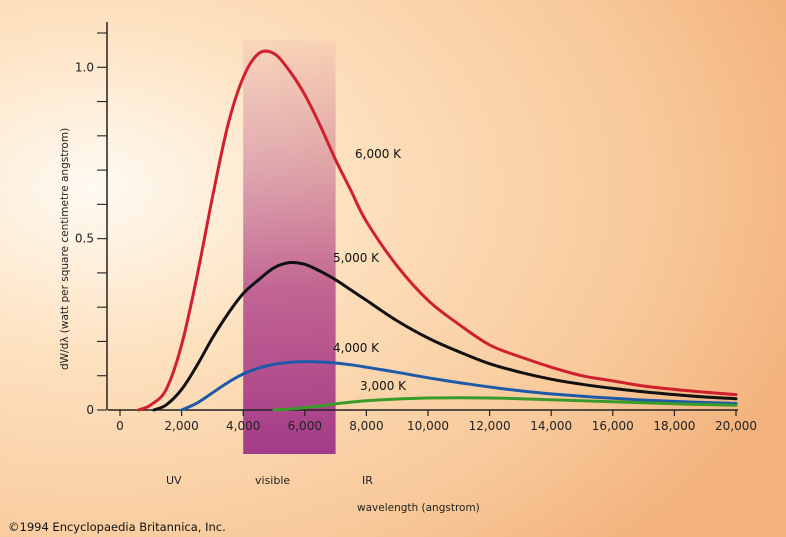  What do you see at coordinates (84, 67) in the screenshot?
I see `y-tick-label: 1.0` at bounding box center [84, 67].